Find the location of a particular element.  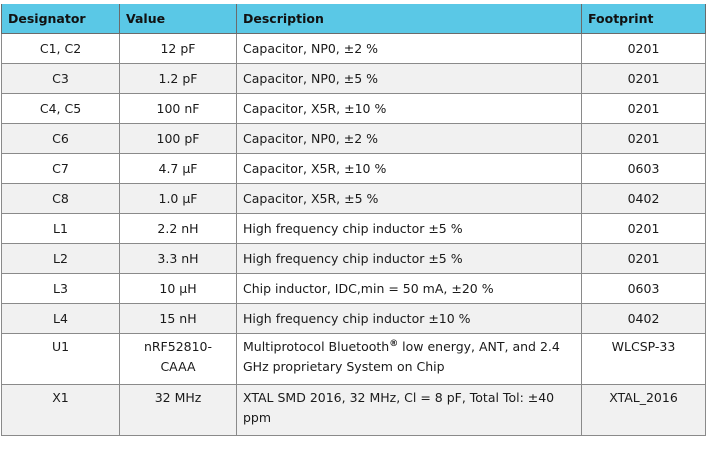

value-cell: 100 pF is located at coordinates (178, 138).